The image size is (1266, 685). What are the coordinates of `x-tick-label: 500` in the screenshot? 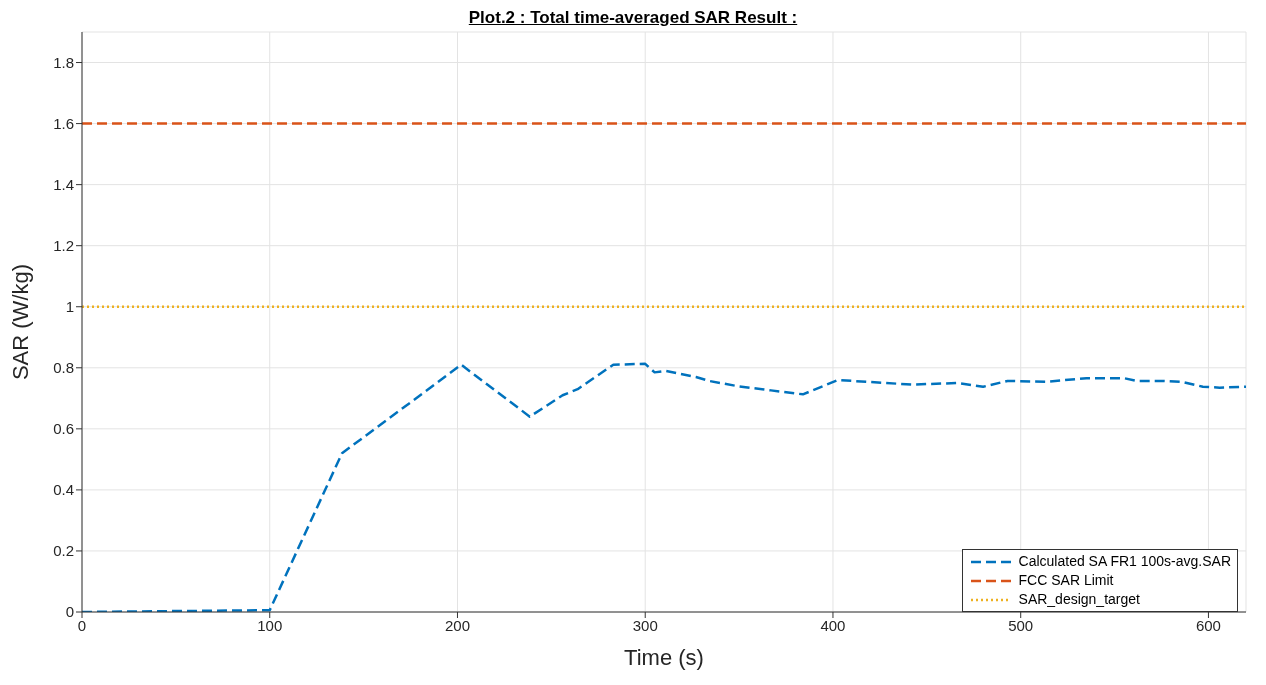 It's located at (1021, 625).